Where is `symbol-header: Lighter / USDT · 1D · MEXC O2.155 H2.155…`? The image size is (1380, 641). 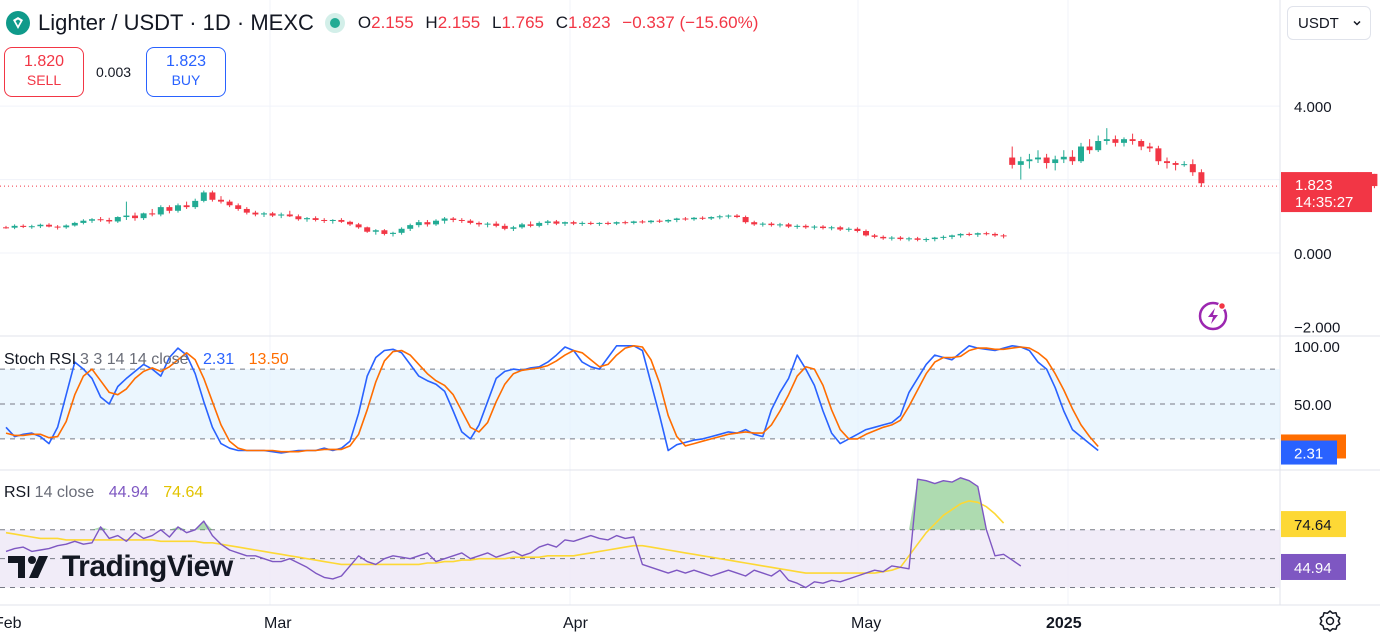
symbol-header: Lighter / USDT · 1D · MEXC O2.155 H2.155… is located at coordinates (385, 23).